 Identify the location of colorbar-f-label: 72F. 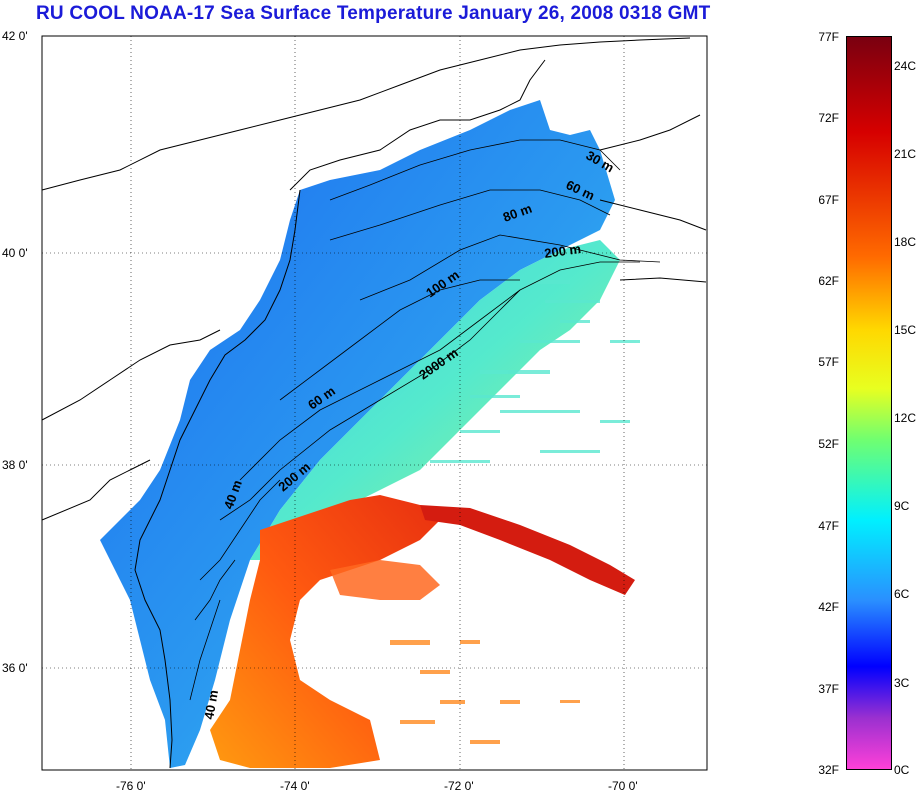
(828, 118).